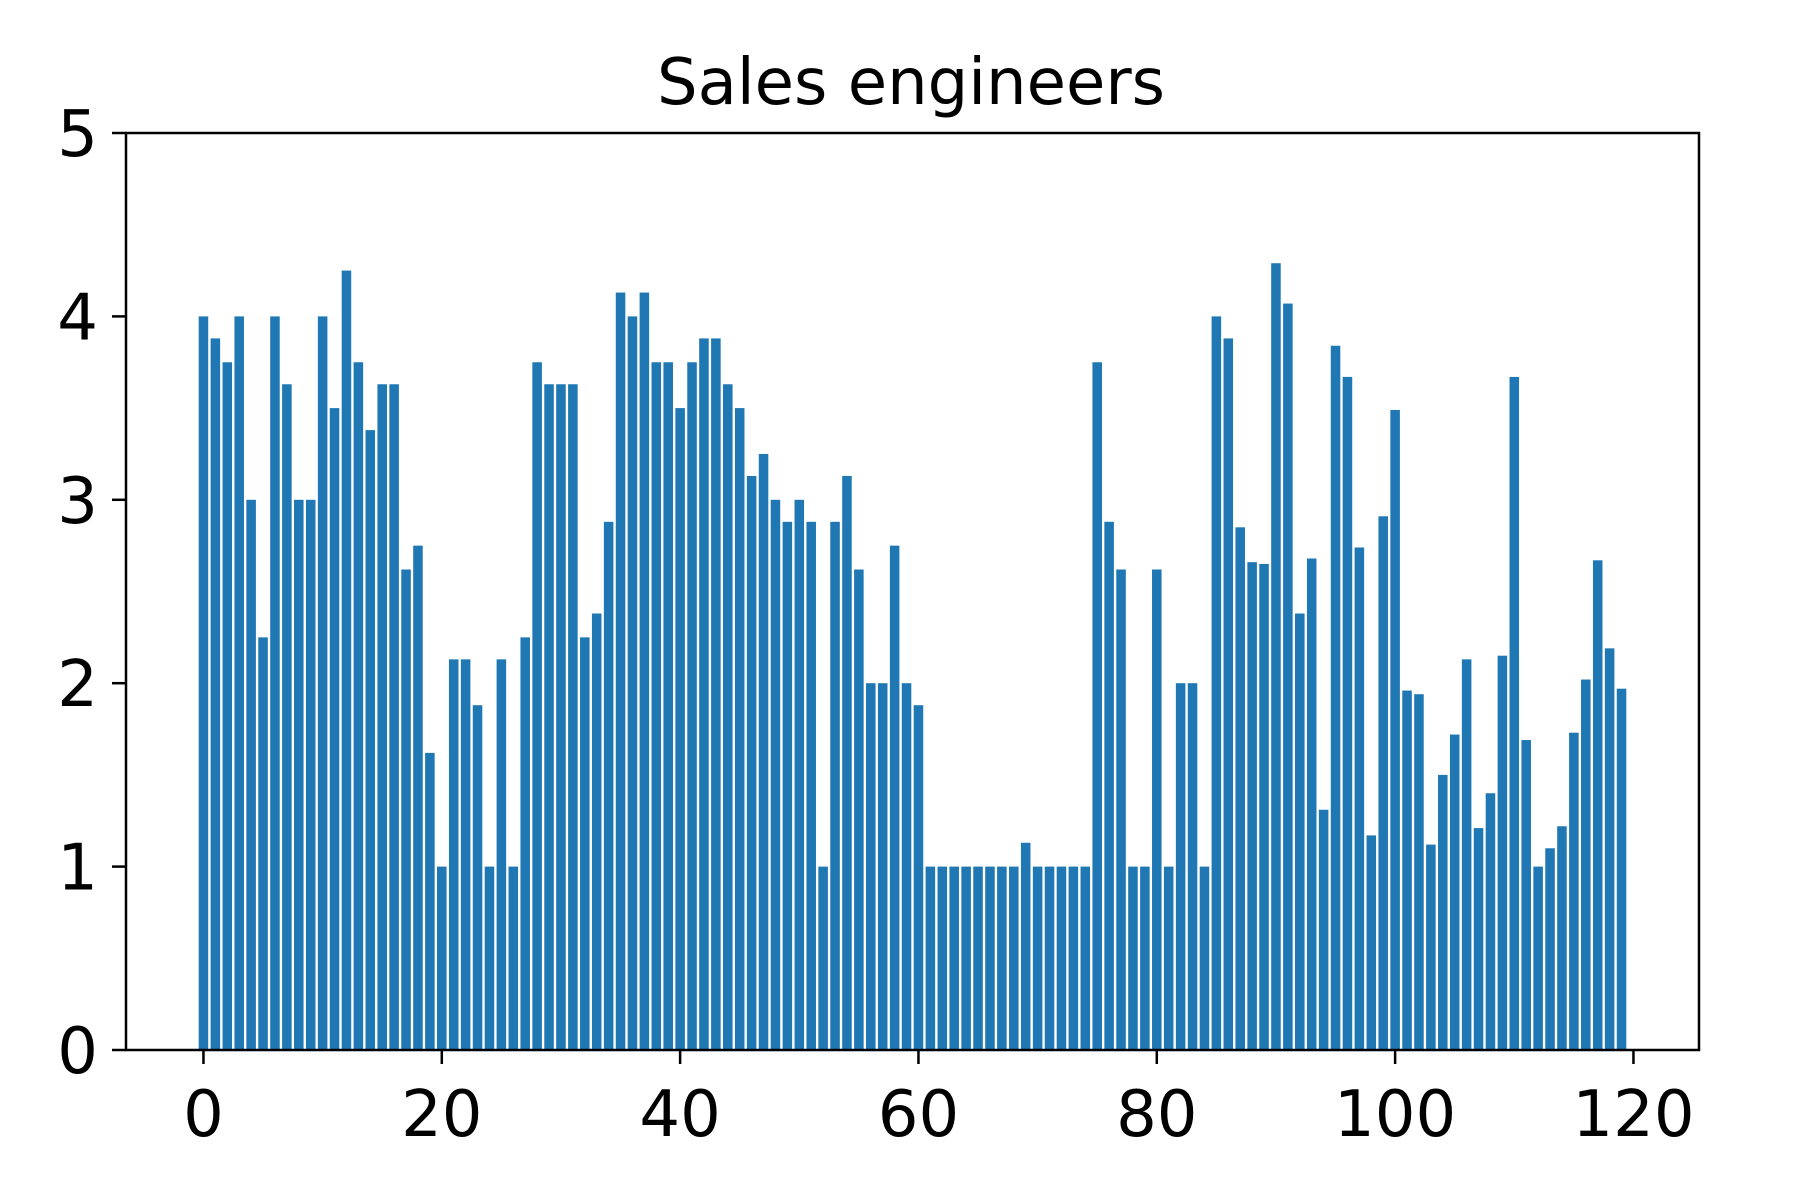 The image size is (1800, 1200). I want to click on y-tick-label-5: 5, so click(77, 135).